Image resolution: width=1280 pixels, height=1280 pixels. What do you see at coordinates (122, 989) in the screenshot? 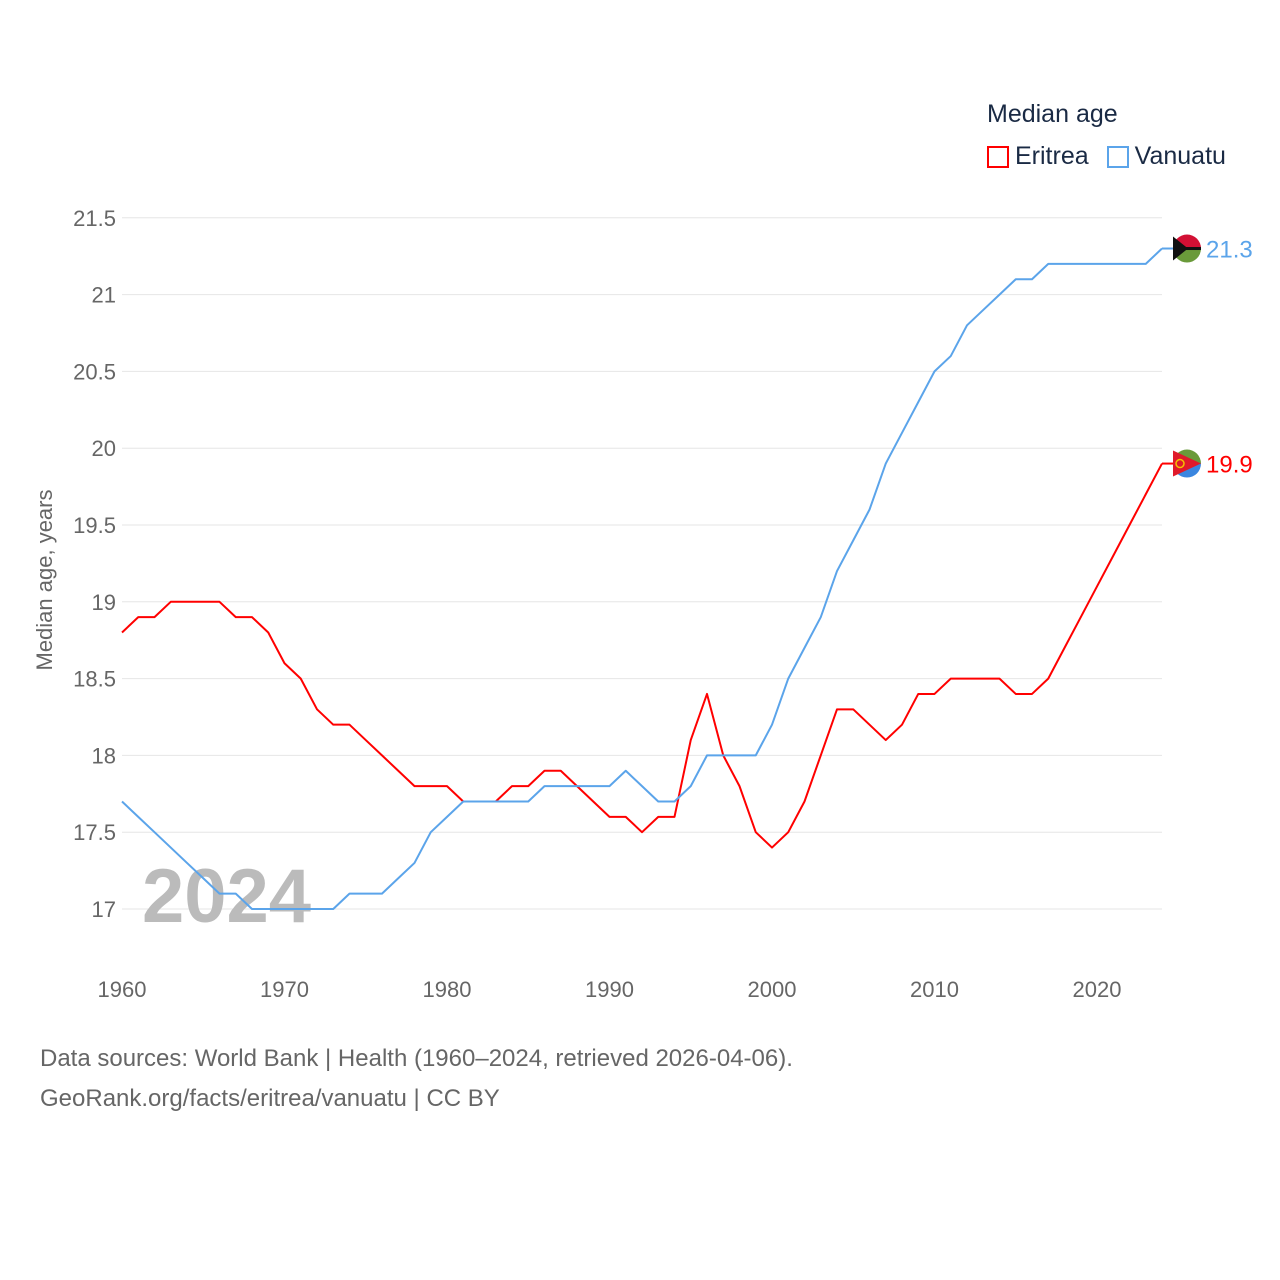
I see `x-tick-label: 1960` at bounding box center [122, 989].